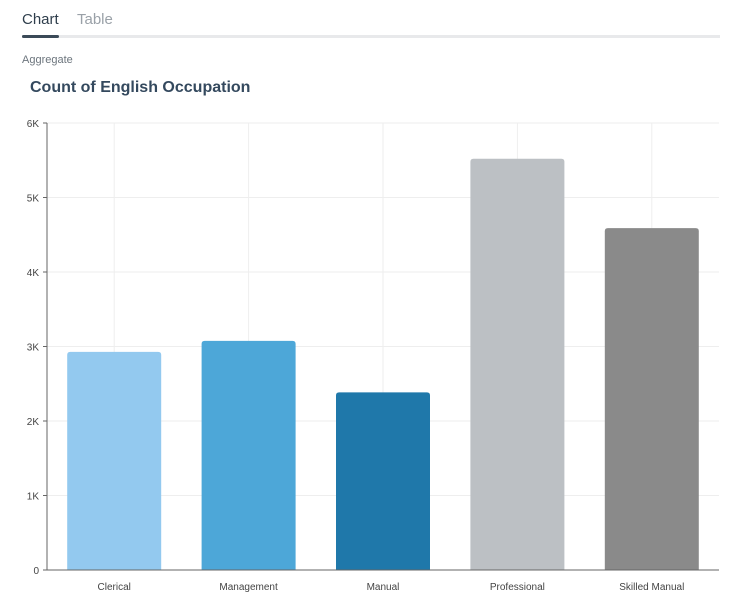  I want to click on x-tick-label: Professional, so click(517, 587).